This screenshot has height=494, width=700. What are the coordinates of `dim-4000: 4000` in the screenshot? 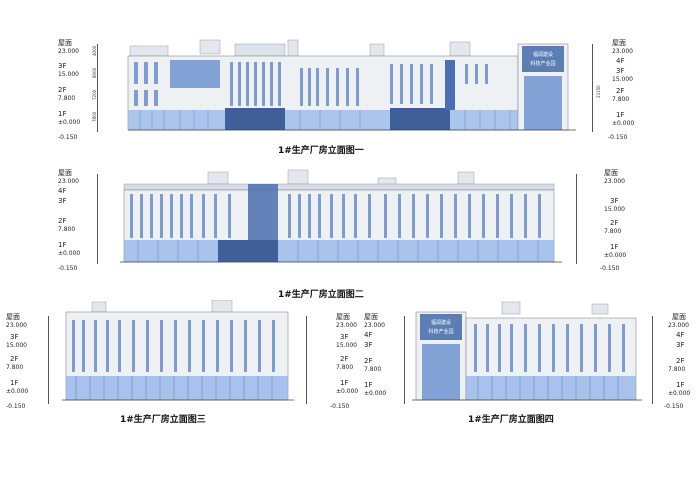 It's located at (94, 50).